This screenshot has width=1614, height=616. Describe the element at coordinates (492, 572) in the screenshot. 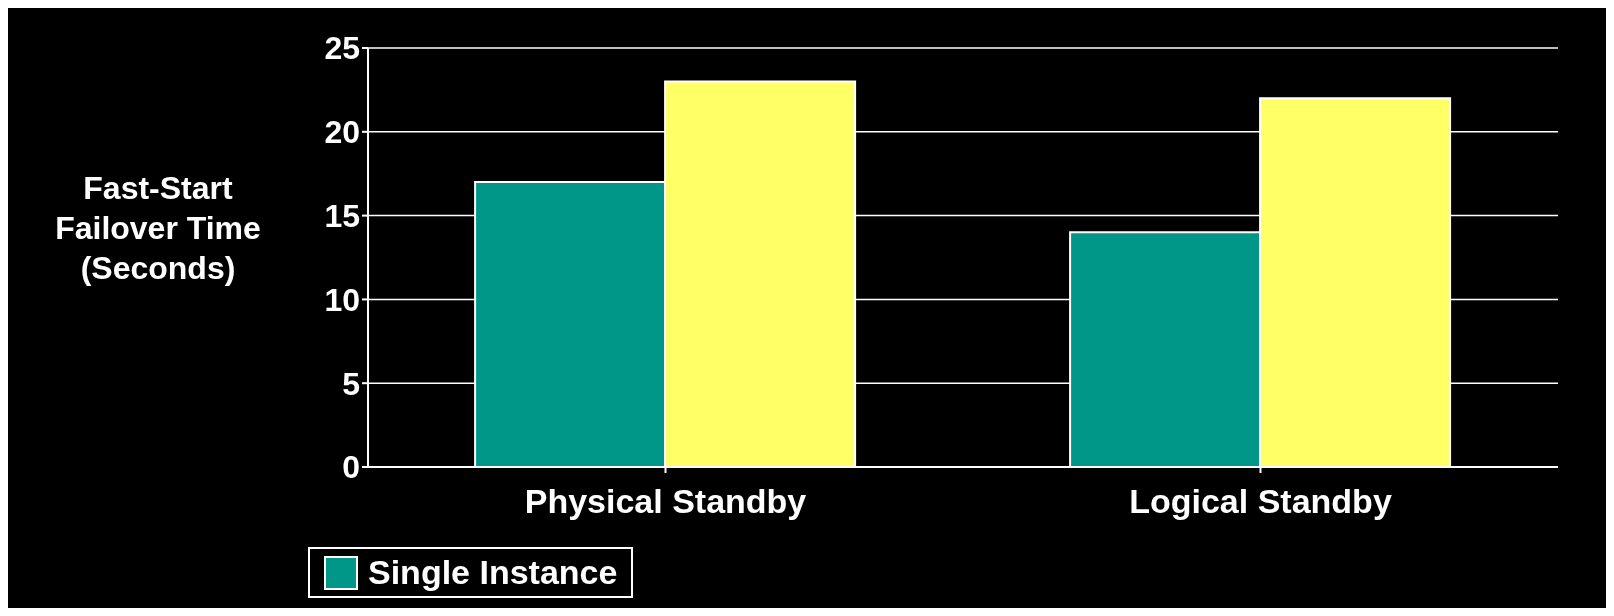

I see `legend-label: Single Instance` at that location.